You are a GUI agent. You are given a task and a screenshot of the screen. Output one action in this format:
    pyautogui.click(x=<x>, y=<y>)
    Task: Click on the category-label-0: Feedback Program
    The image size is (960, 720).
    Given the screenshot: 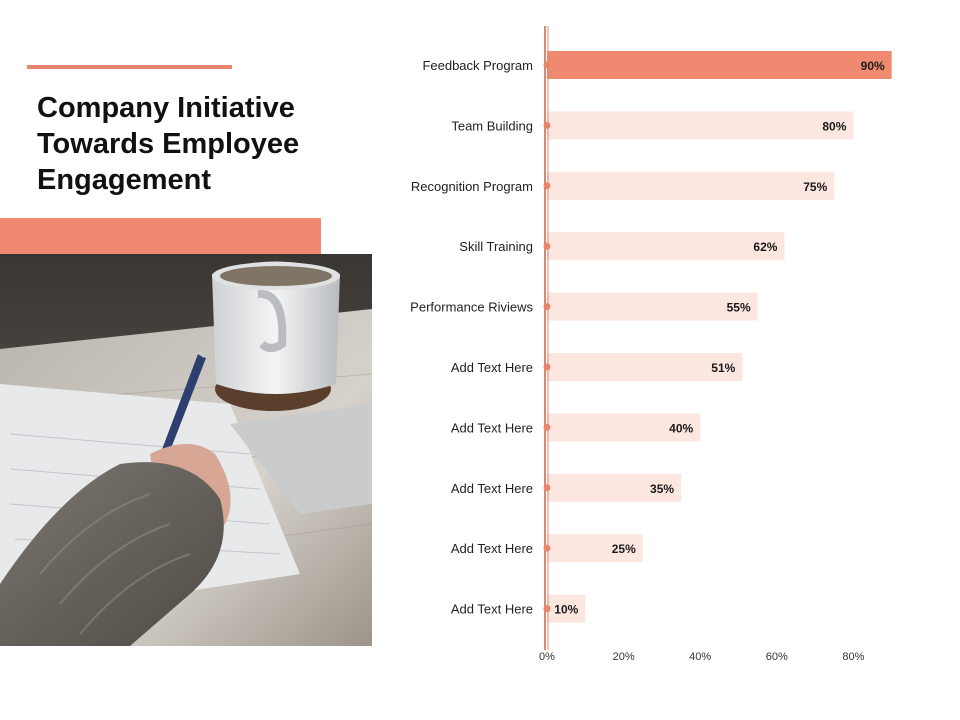 What is the action you would take?
    pyautogui.click(x=477, y=65)
    